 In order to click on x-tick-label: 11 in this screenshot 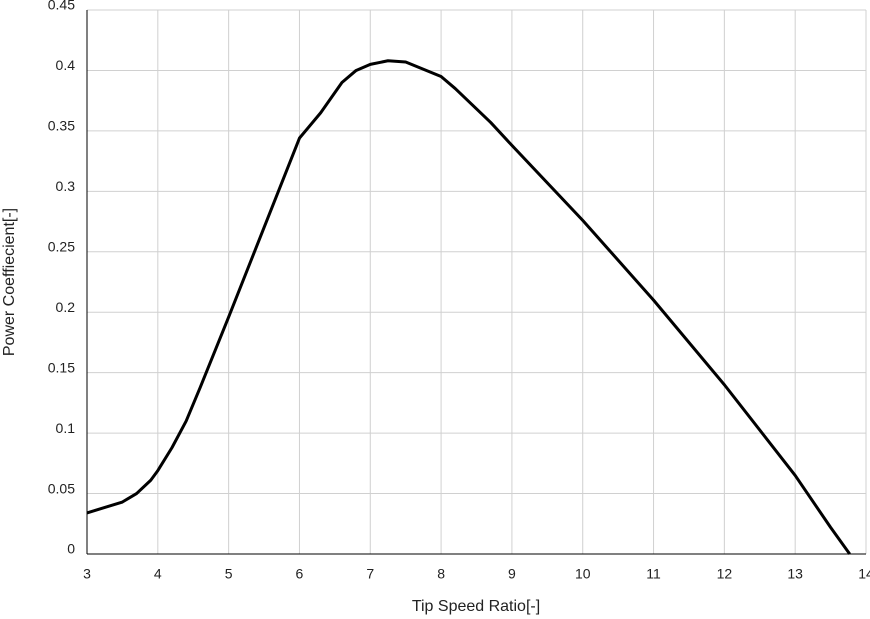, I will do `click(653, 574)`.